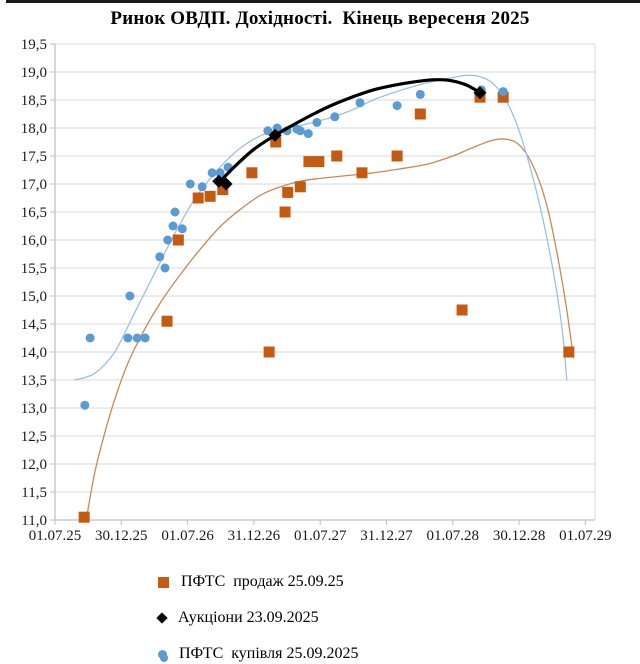 This screenshot has height=664, width=640. I want to click on x-axis-label: 31.12.27, so click(386, 536).